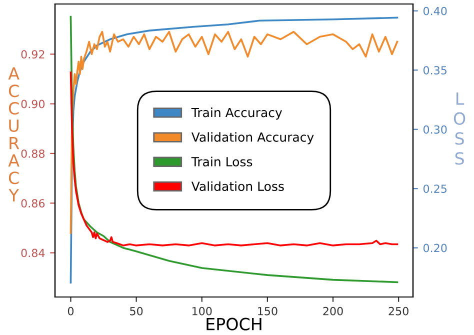 The image size is (474, 335). Describe the element at coordinates (32, 54) in the screenshot. I see `y-tick-label: 0.92` at that location.